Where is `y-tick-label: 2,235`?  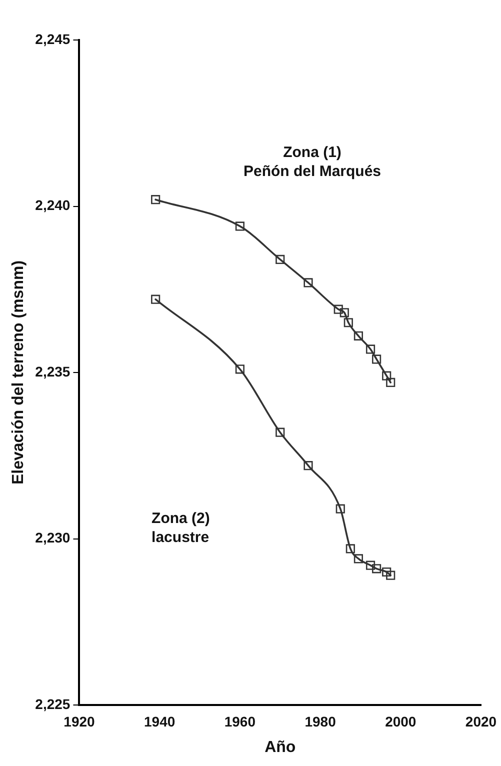
y-tick-label: 2,235 is located at coordinates (52, 371).